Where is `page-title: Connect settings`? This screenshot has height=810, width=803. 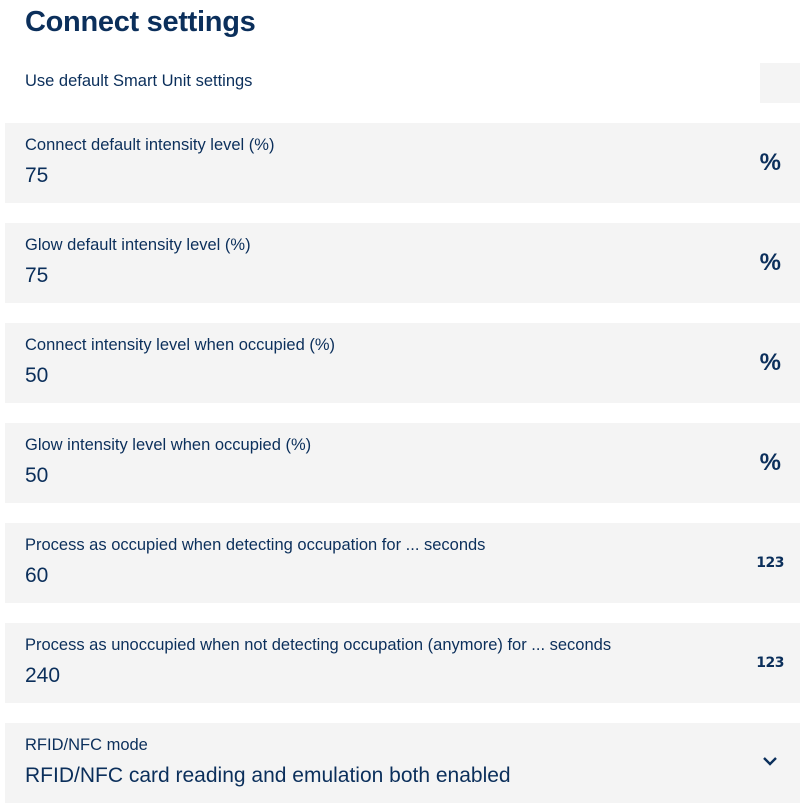
page-title: Connect settings is located at coordinates (140, 22).